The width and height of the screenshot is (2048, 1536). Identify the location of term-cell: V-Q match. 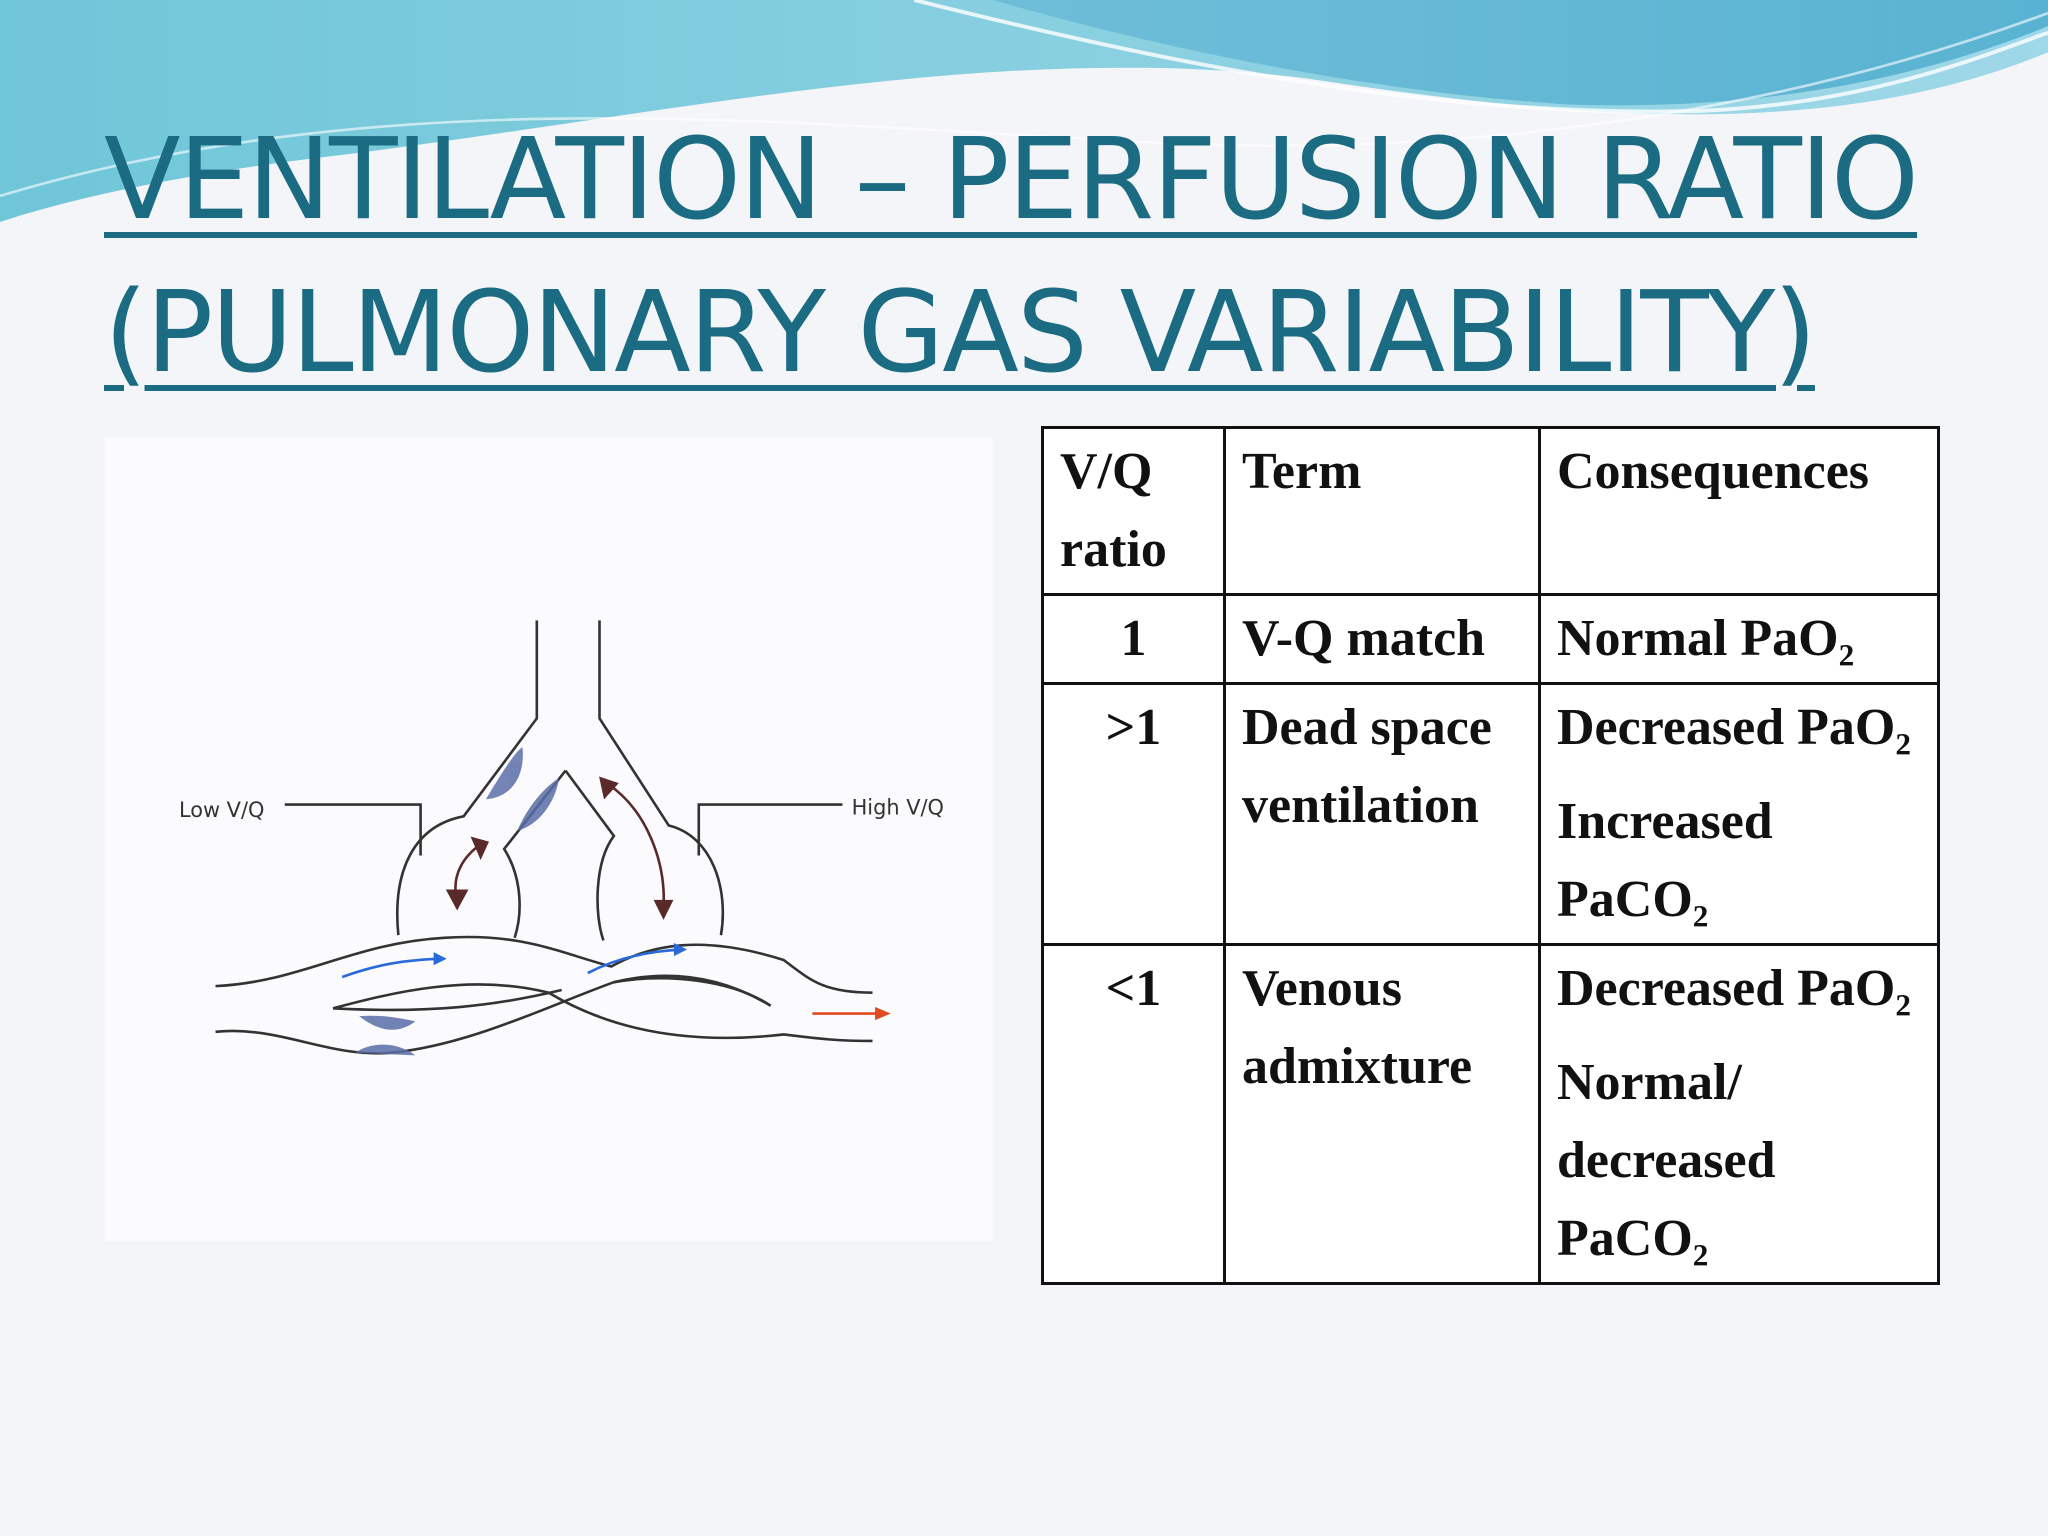
(1382, 639).